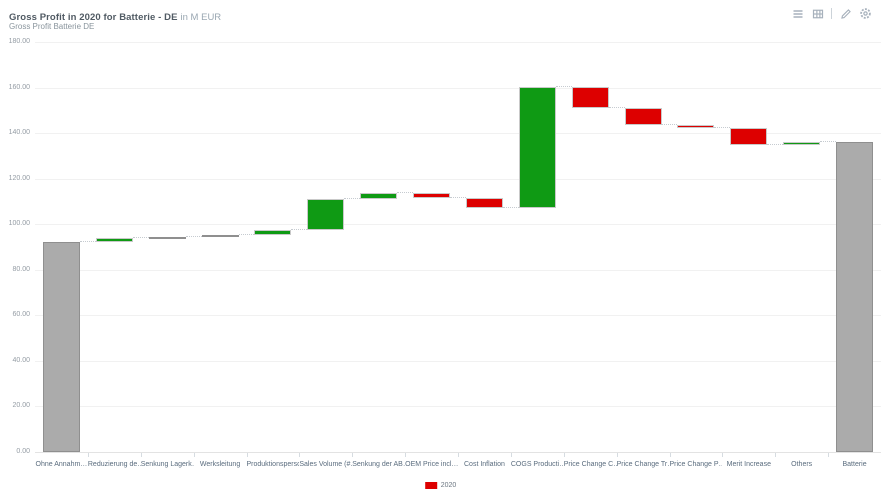  What do you see at coordinates (220, 464) in the screenshot?
I see `x-axis-label-3: Werksleitung` at bounding box center [220, 464].